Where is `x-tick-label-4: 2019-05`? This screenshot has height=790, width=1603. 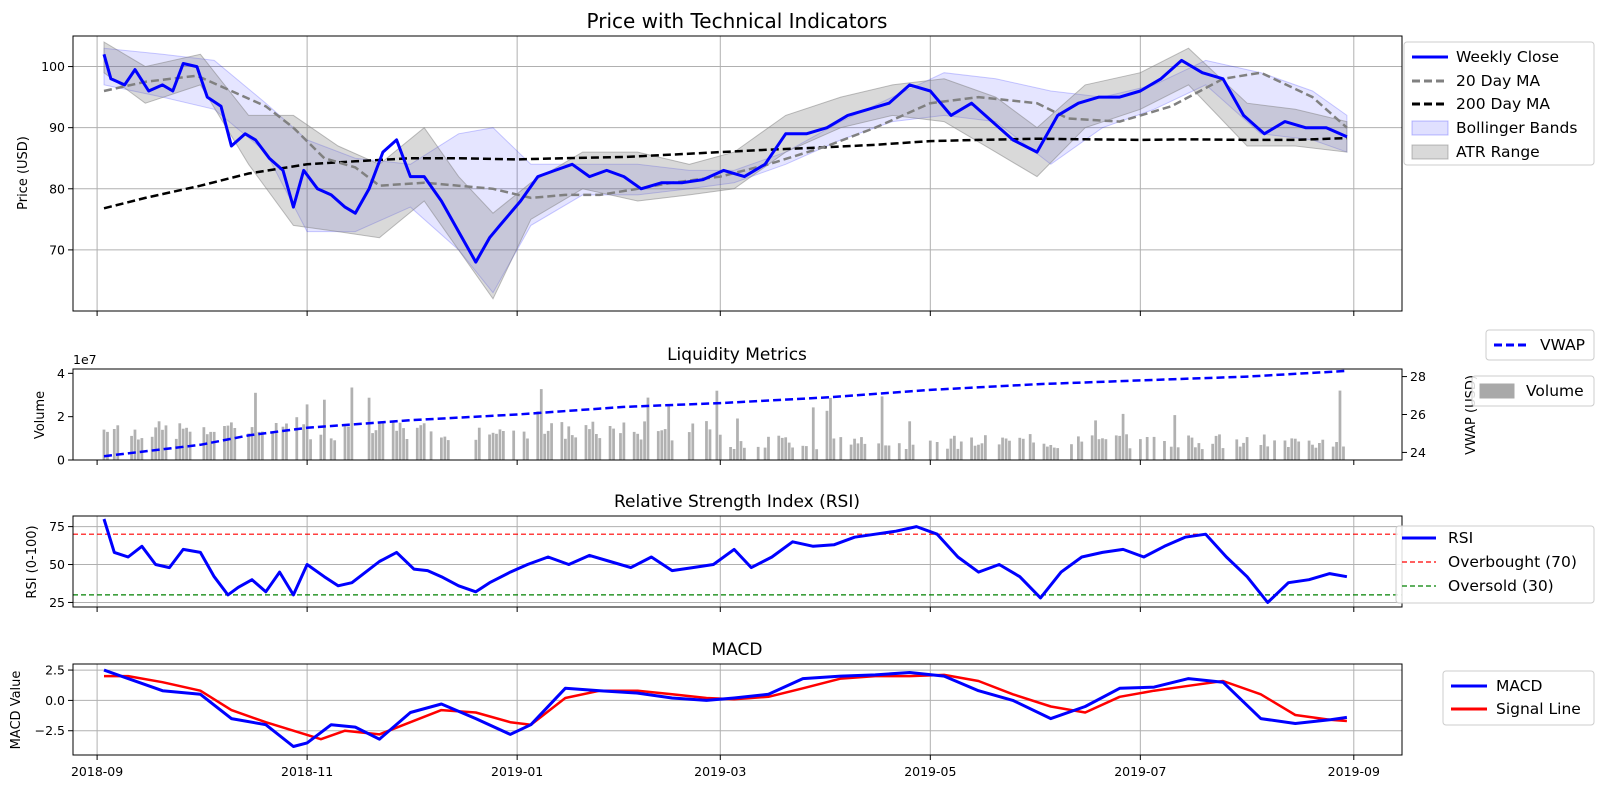
x-tick-label-4: 2019-05 is located at coordinates (930, 771).